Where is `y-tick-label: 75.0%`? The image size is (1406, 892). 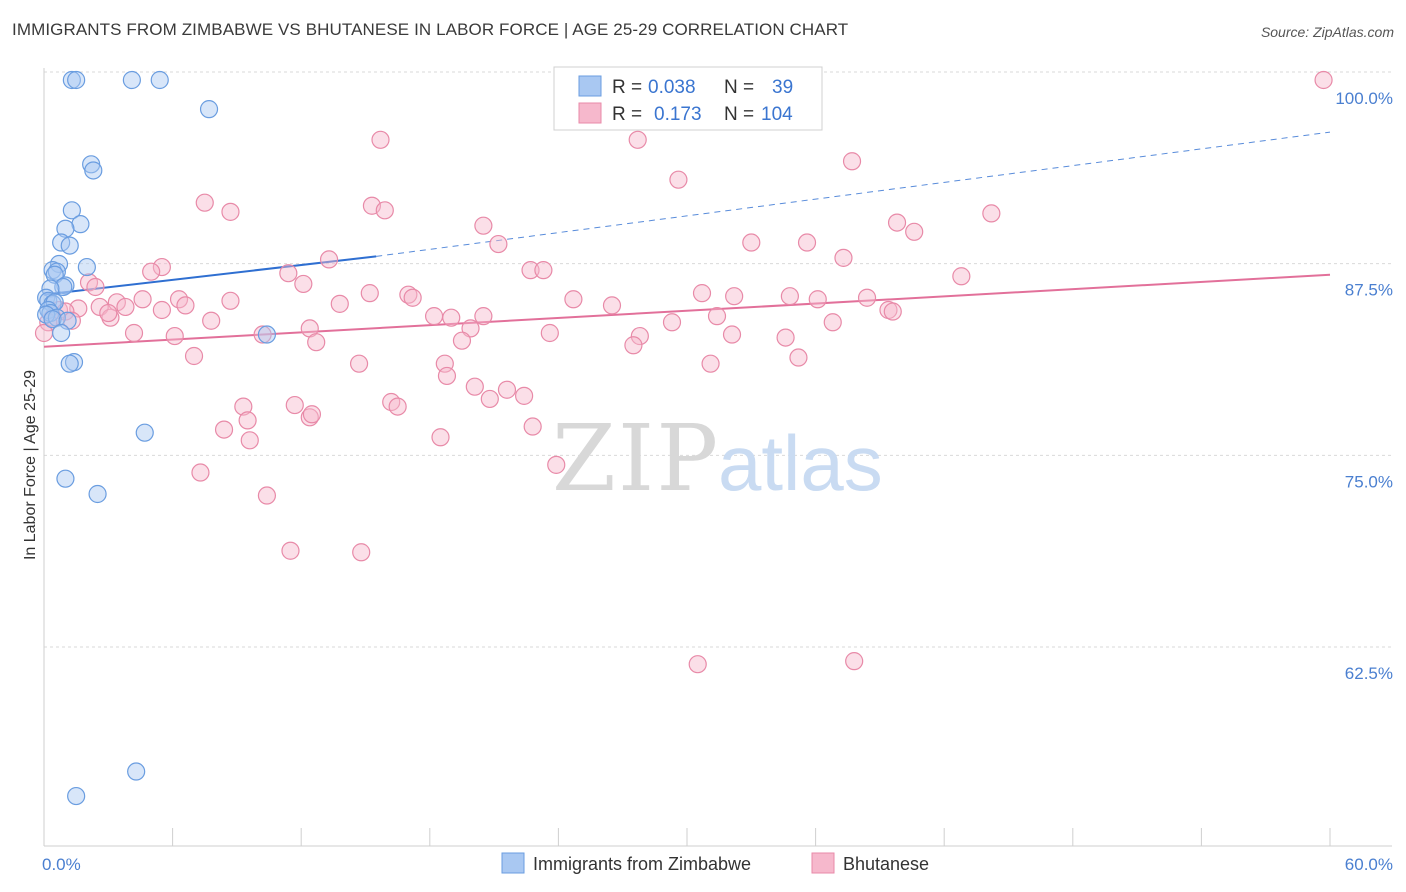 y-tick-label: 75.0% is located at coordinates (1369, 481).